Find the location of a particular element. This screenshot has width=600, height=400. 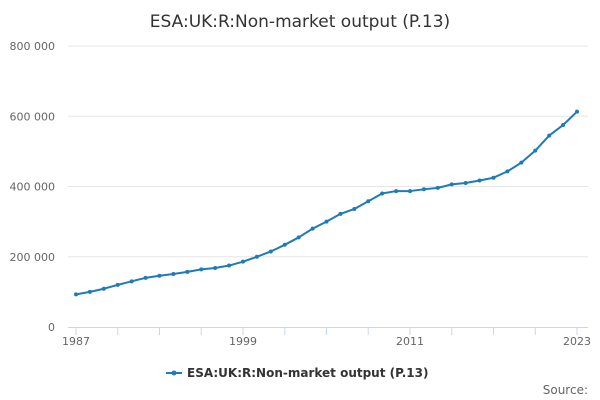

x-tick-label: 2023 is located at coordinates (577, 341).